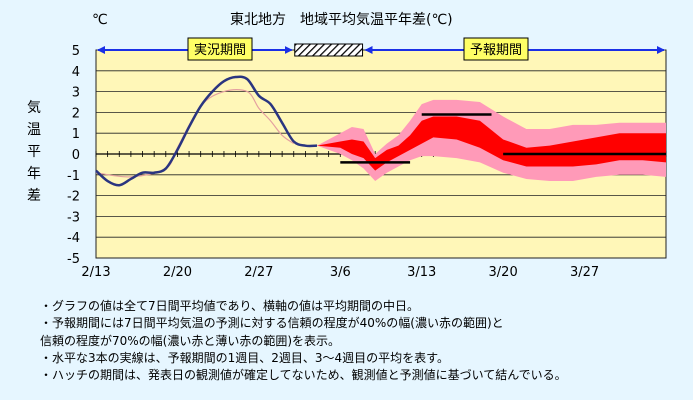 This screenshot has height=400, width=693. What do you see at coordinates (76, 51) in the screenshot?
I see `y-tick-label: 5` at bounding box center [76, 51].